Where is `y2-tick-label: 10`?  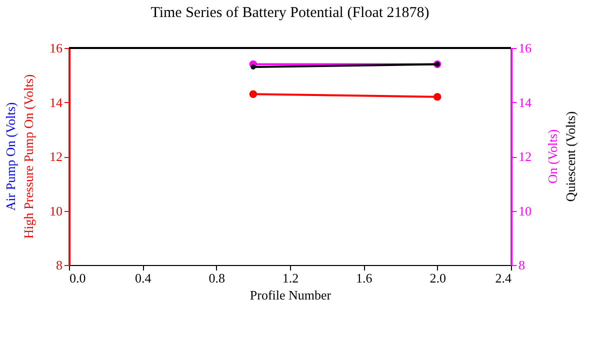
y2-tick-label: 10 is located at coordinates (525, 210).